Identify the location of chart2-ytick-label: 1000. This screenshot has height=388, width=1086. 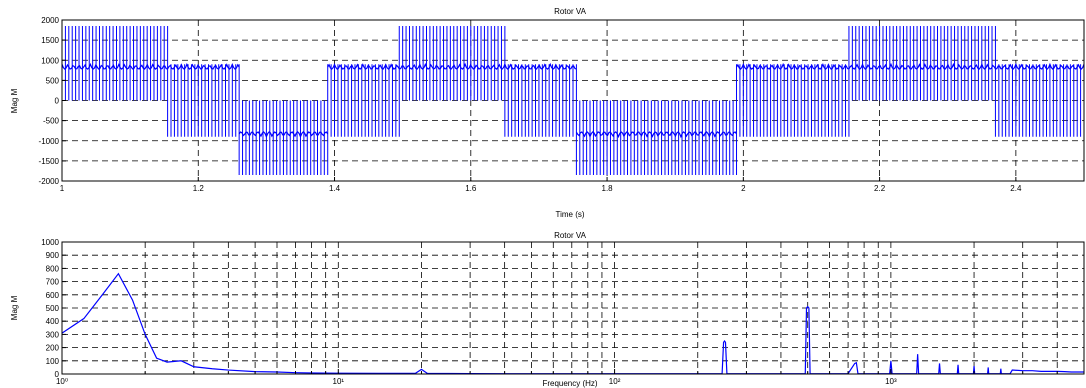
(50, 242).